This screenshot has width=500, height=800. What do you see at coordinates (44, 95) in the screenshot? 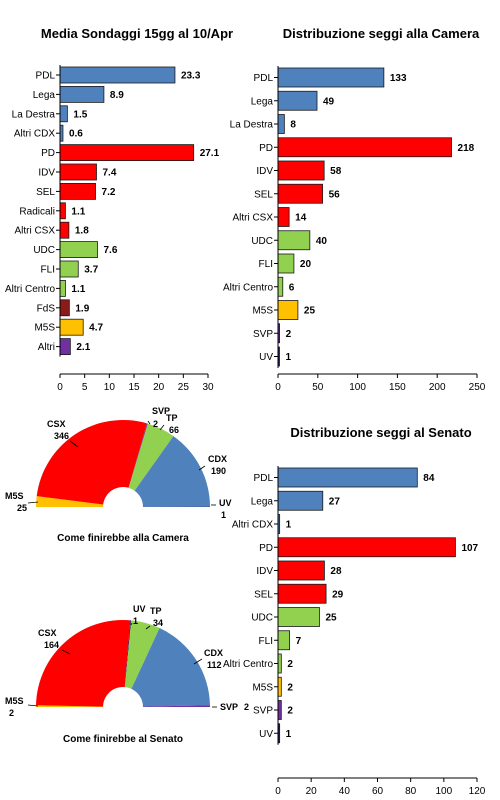
I see `category-label-lega: Lega` at bounding box center [44, 95].